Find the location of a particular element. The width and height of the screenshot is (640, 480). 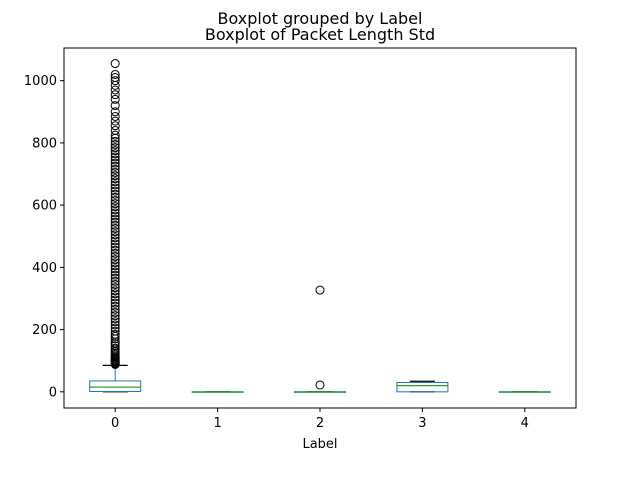

x-tick-label: 3 is located at coordinates (422, 423).